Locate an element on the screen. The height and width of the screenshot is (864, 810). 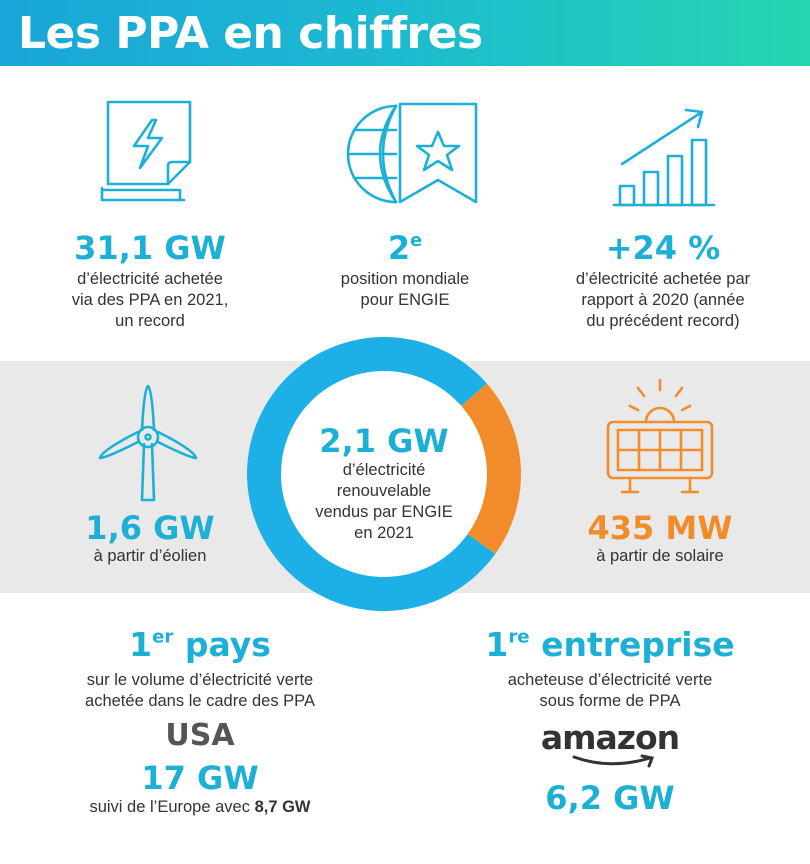
wind-turbine-icon is located at coordinates (148, 443).